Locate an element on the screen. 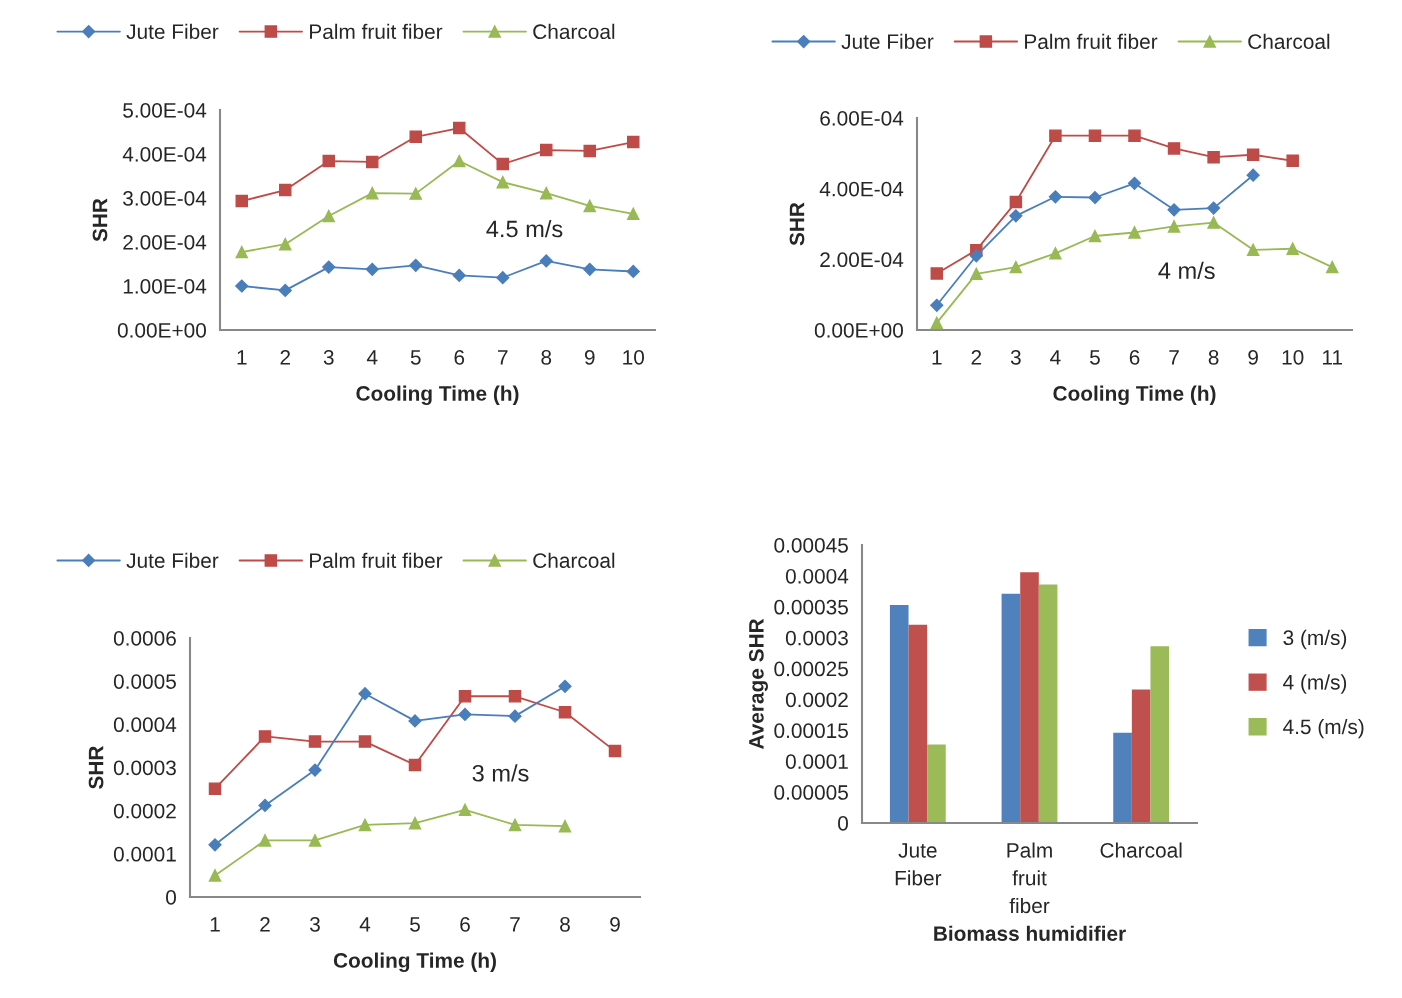 The width and height of the screenshot is (1402, 998). y-tick-label: 6.00E-04 is located at coordinates (862, 118).